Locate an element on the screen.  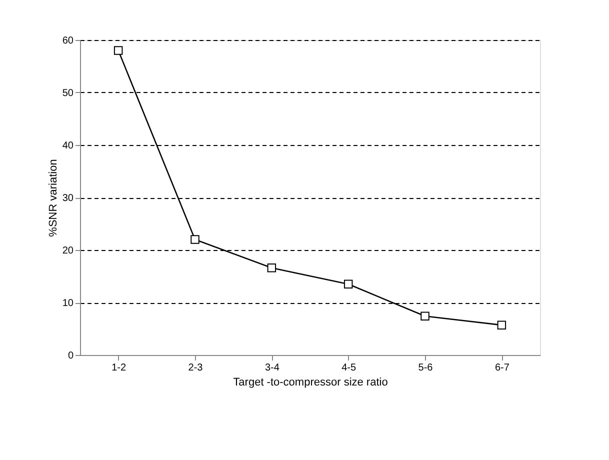
y-tick-label: 40 is located at coordinates (68, 146).